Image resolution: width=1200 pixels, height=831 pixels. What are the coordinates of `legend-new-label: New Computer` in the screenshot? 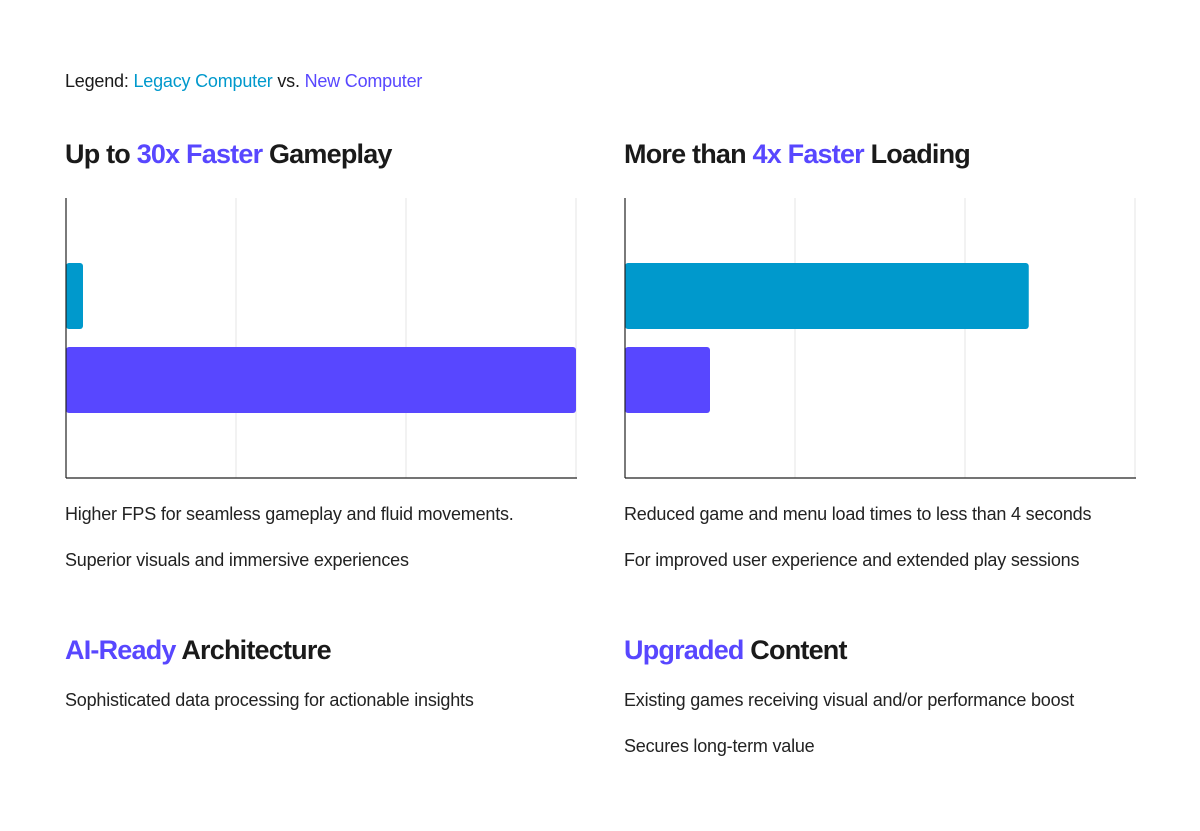 It's located at (363, 81).